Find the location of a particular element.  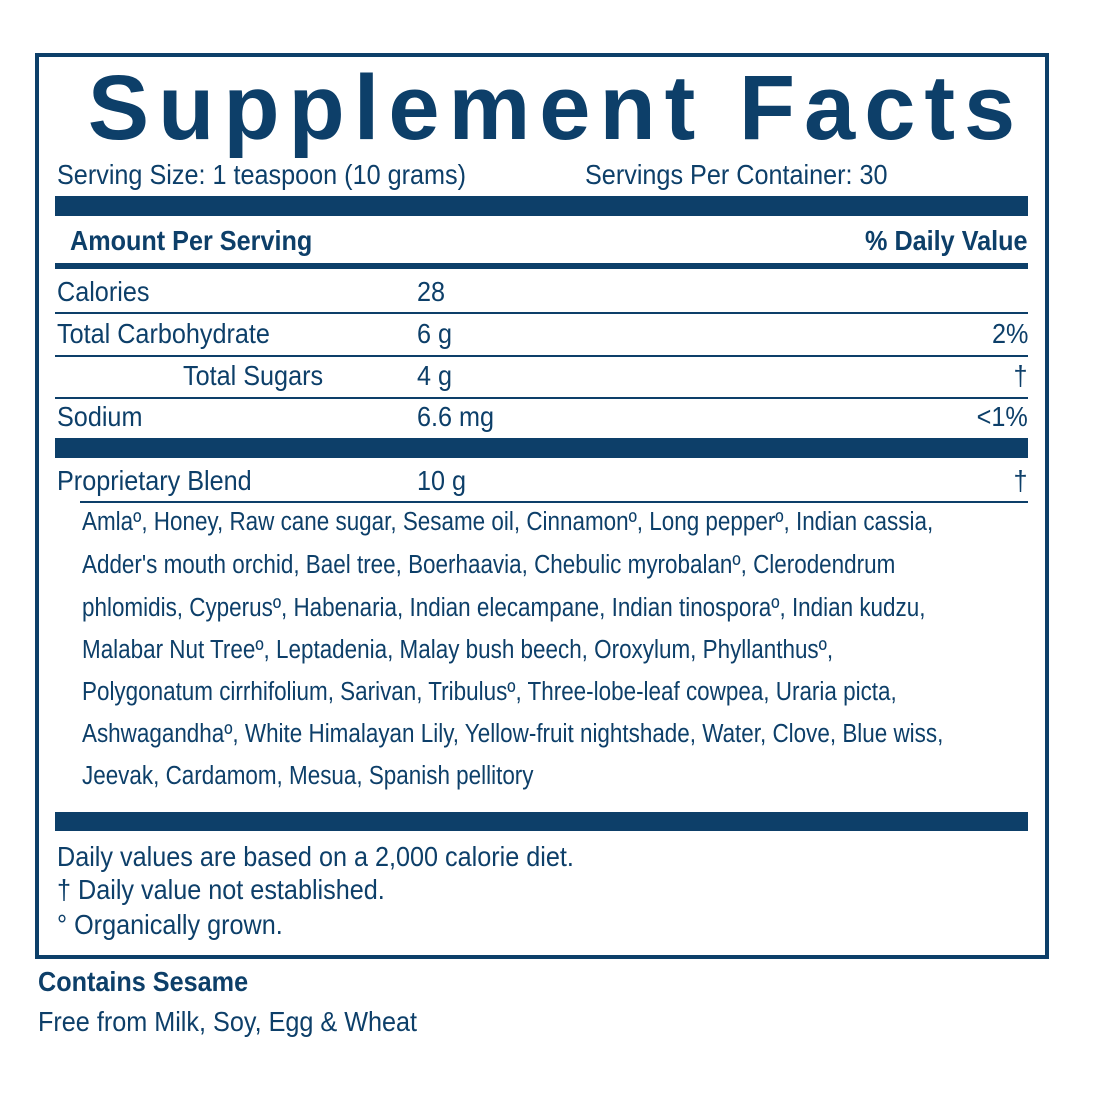

label-title: Supplement Facts is located at coordinates (556, 108).